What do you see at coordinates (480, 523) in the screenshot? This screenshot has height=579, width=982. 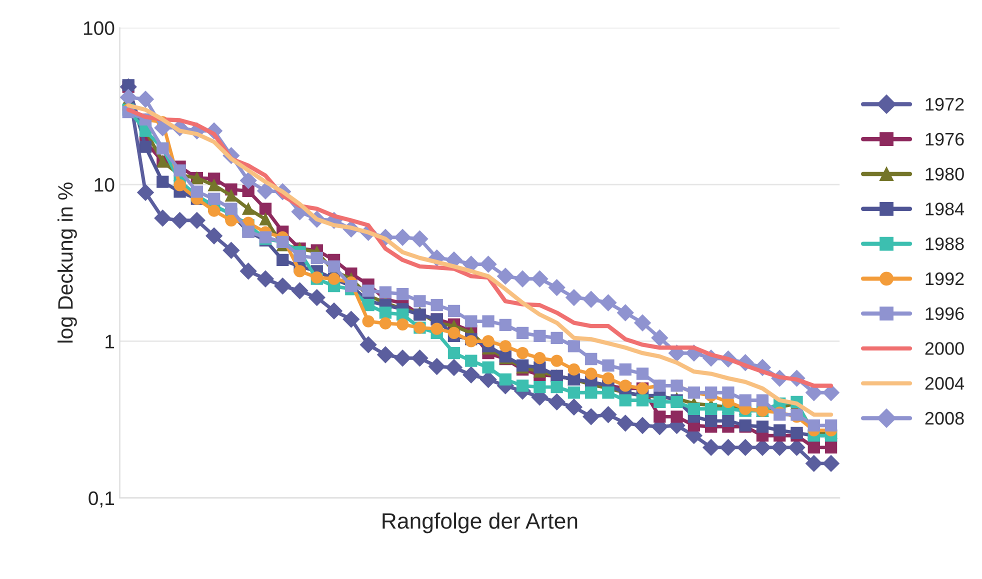 I see `x-axis-title: Rangfolge der Arten` at bounding box center [480, 523].